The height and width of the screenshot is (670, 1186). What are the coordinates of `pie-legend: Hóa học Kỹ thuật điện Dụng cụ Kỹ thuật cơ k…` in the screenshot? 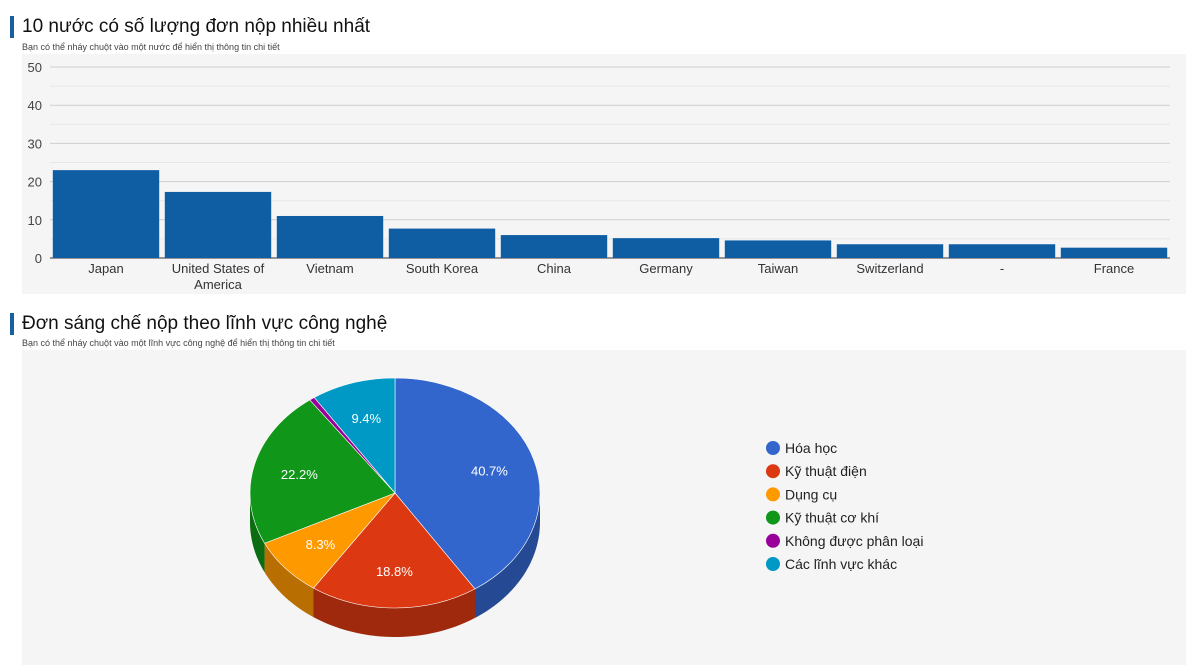 It's located at (844, 506).